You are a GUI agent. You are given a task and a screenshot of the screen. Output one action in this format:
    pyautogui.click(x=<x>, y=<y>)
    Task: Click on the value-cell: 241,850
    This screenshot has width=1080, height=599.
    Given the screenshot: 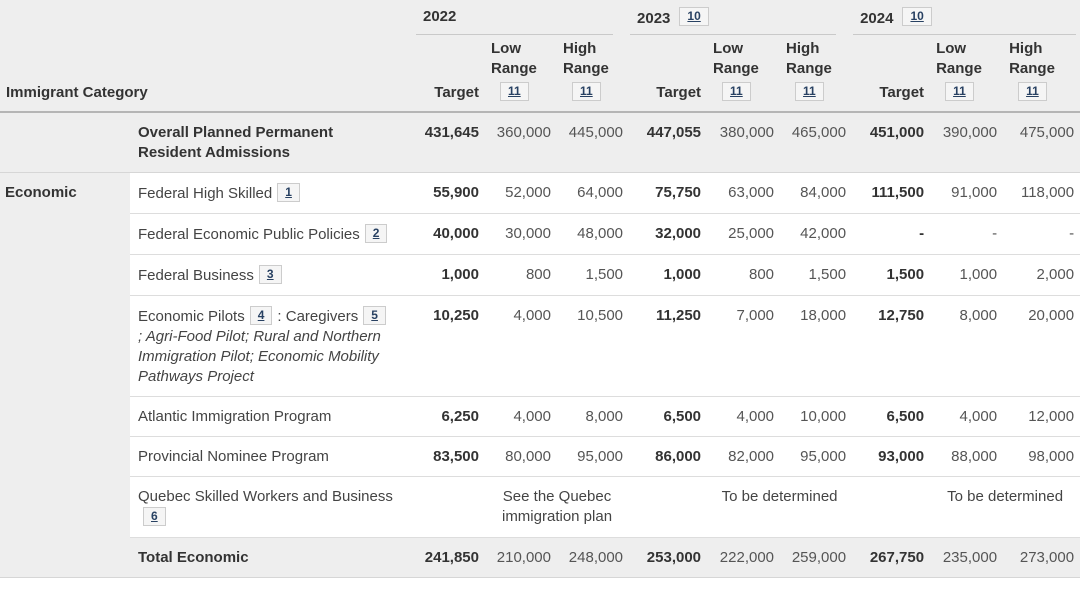 What is the action you would take?
    pyautogui.click(x=450, y=557)
    